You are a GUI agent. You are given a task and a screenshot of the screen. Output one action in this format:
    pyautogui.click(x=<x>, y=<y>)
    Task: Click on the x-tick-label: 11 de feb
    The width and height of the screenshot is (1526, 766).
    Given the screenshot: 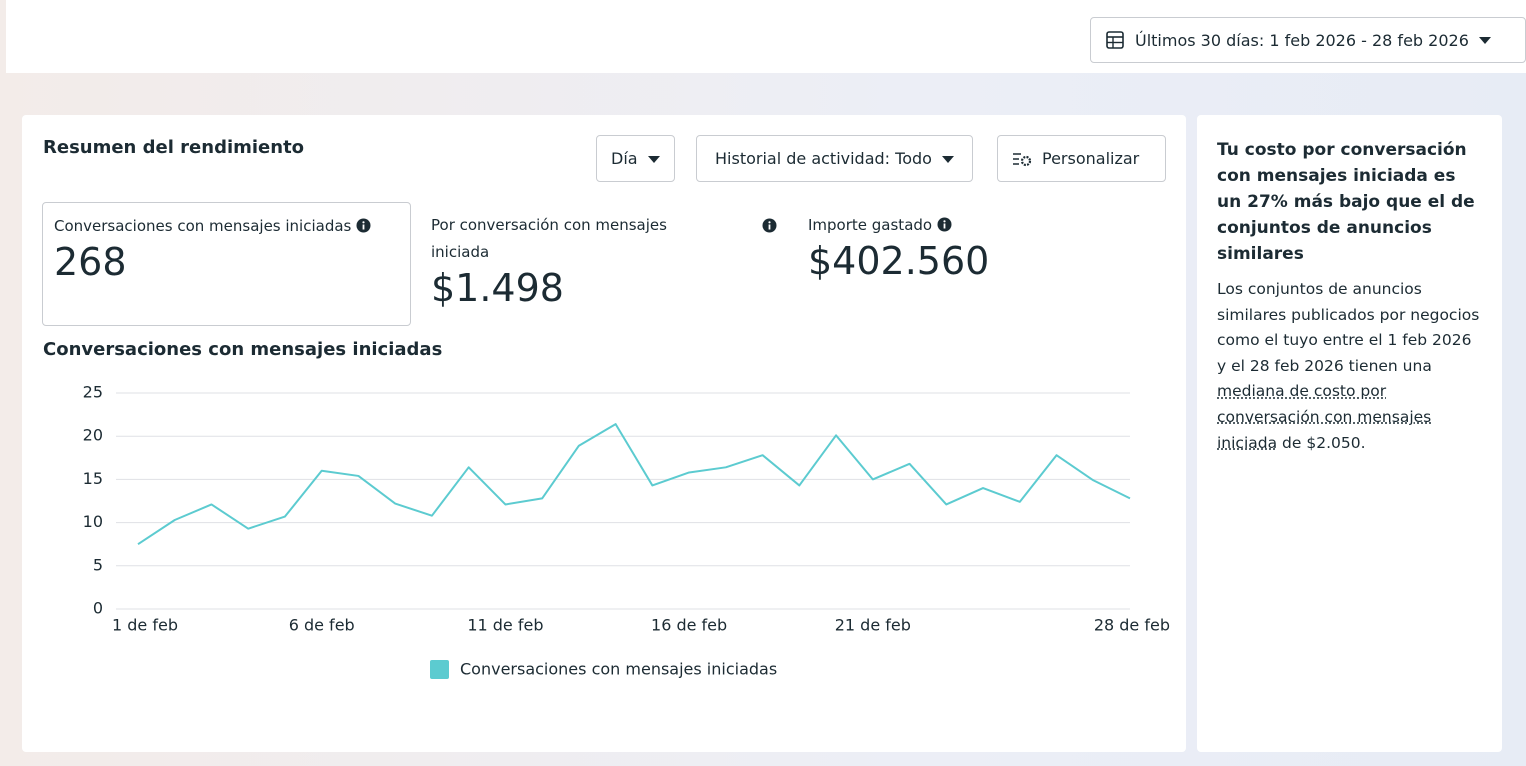 What is the action you would take?
    pyautogui.click(x=505, y=625)
    